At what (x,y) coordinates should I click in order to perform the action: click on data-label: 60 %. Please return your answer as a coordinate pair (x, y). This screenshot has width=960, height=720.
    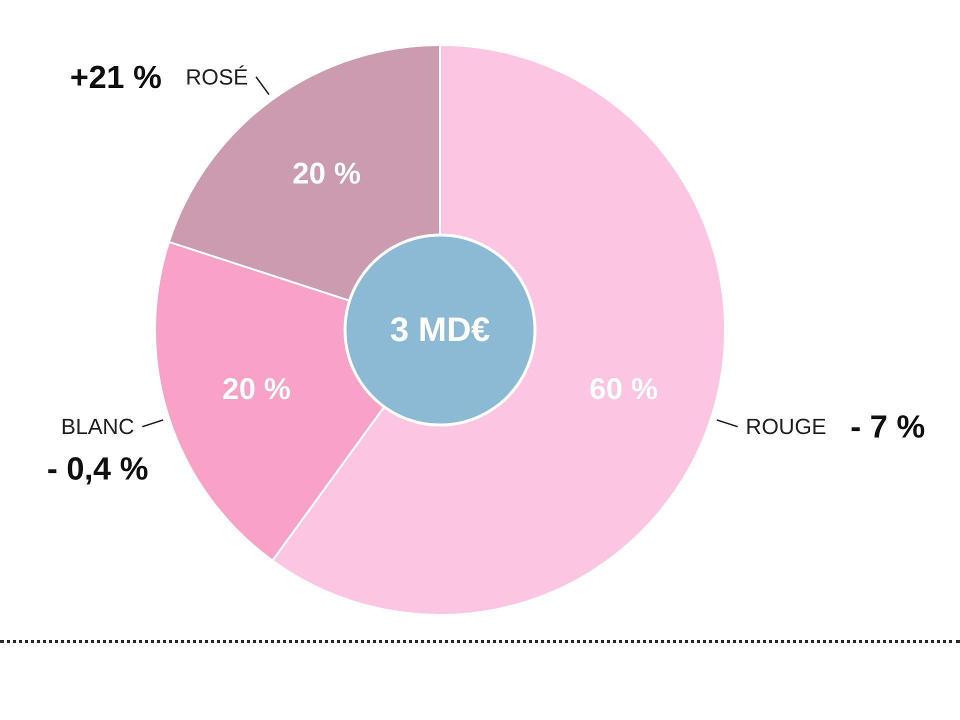
    Looking at the image, I should click on (623, 389).